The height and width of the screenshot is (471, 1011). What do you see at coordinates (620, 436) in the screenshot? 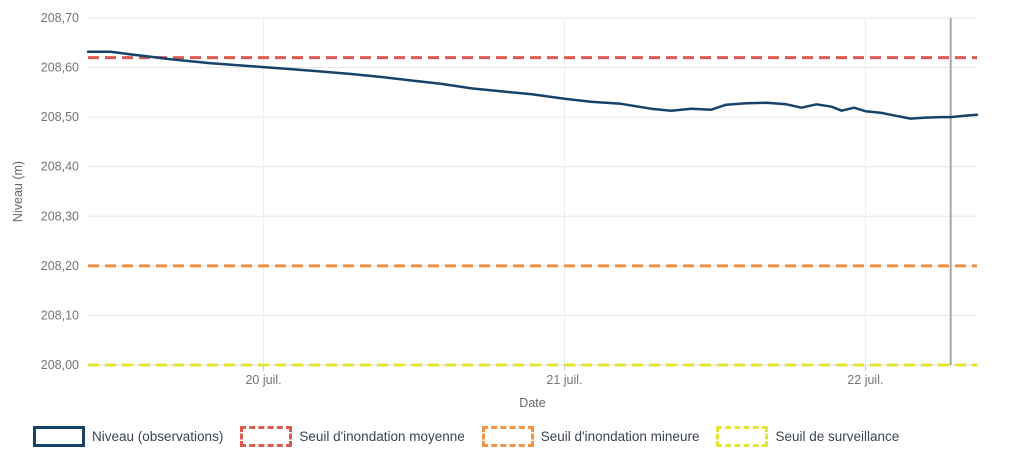
I see `legend-label-seuil-inondation-mineure: Seuil d'inondation mineure` at bounding box center [620, 436].